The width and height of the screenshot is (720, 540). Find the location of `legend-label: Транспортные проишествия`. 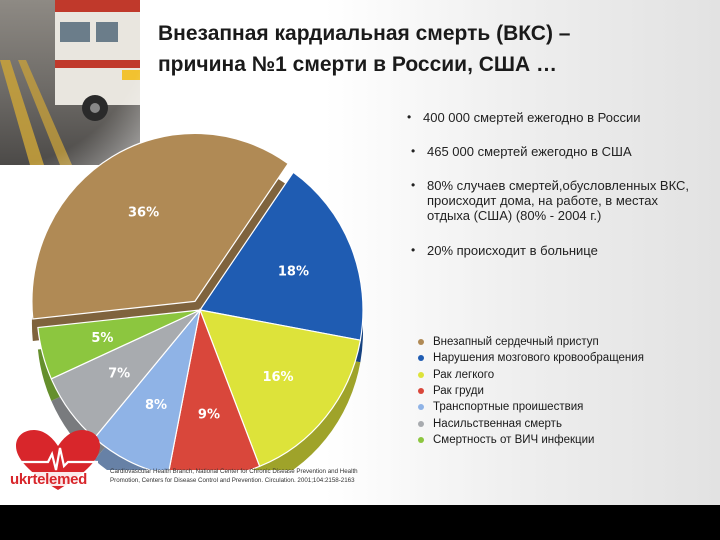

legend-label: Транспортные проишествия is located at coordinates (508, 407).